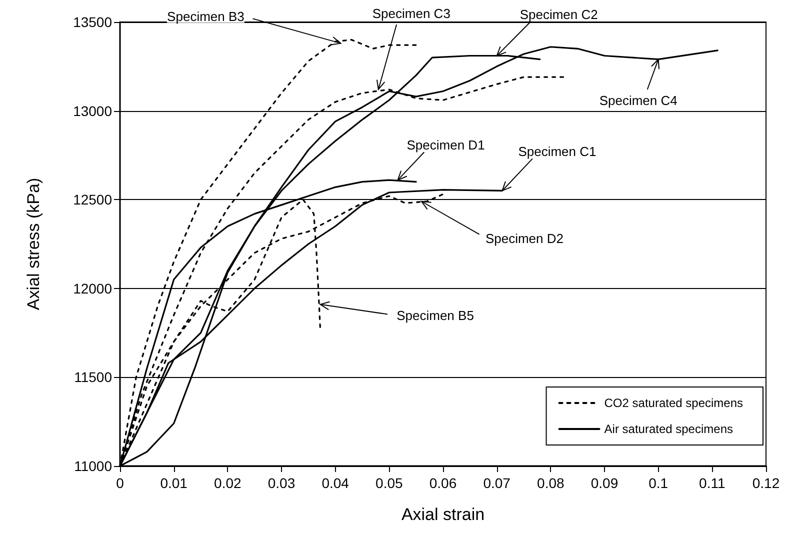  I want to click on annotation: Specimen B3, so click(205, 16).